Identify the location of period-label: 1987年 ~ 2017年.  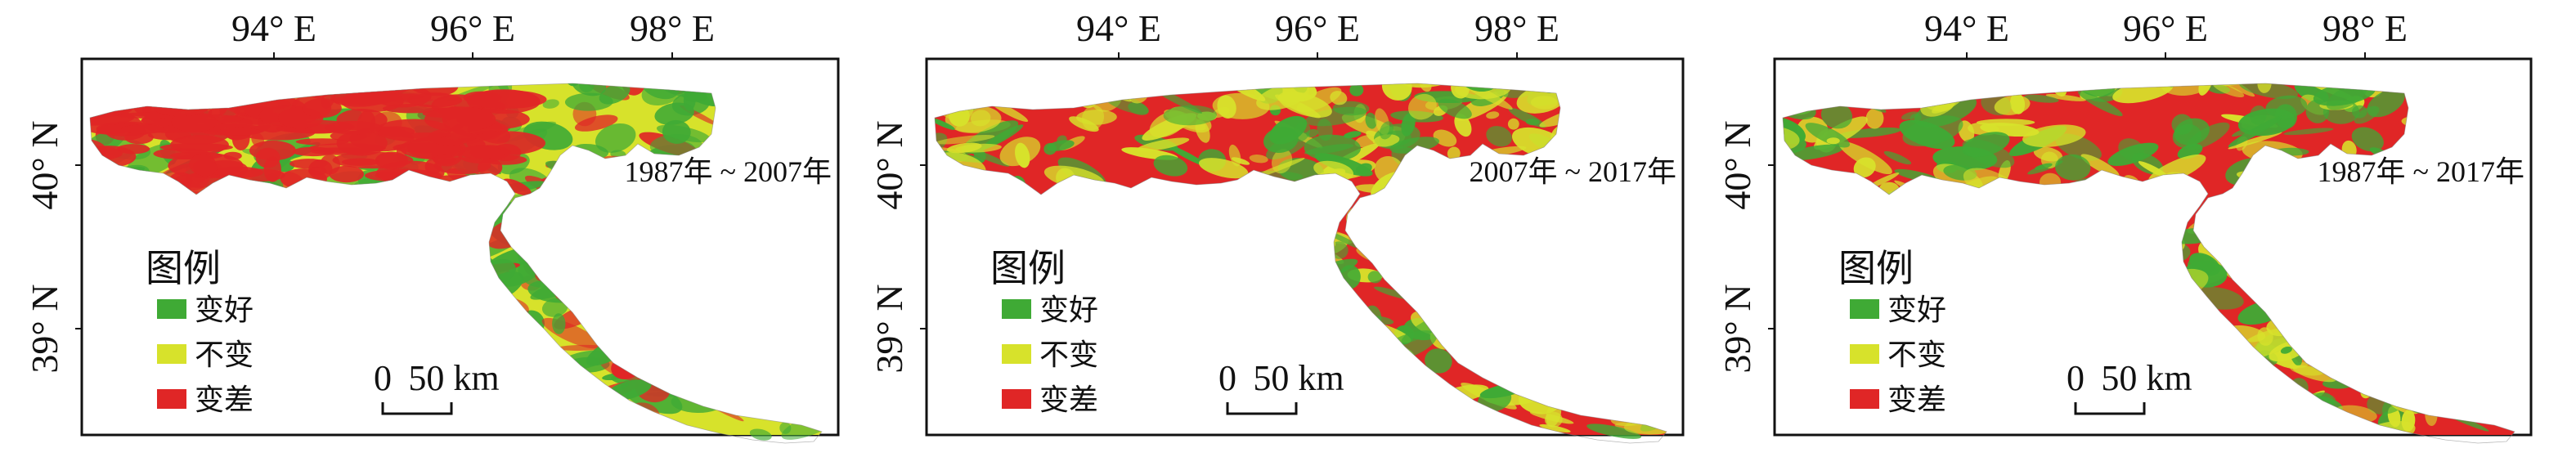
(2421, 171).